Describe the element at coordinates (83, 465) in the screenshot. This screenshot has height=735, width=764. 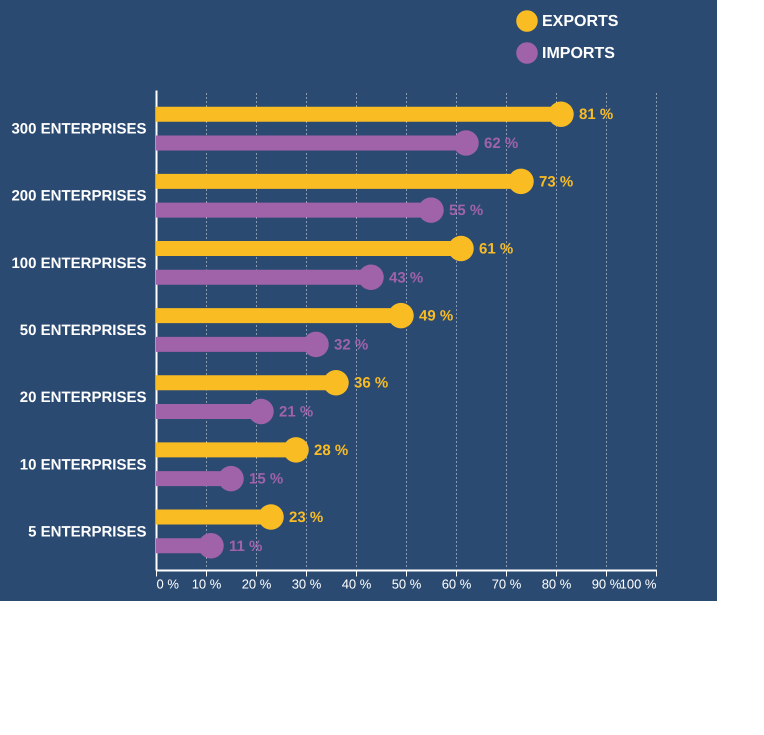
I see `y-tick-label: 10 ENTERPRISES` at that location.